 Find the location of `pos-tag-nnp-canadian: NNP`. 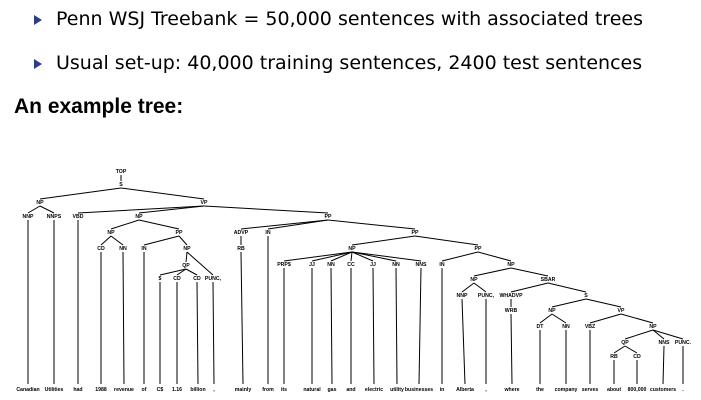

pos-tag-nnp-canadian: NNP is located at coordinates (28, 217).